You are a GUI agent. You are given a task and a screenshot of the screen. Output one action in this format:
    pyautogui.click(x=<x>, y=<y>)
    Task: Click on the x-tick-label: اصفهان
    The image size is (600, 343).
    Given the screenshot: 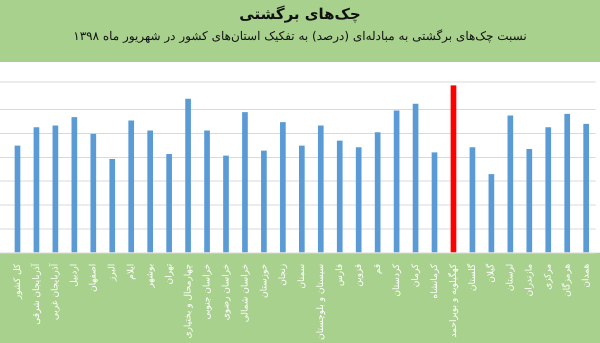 What is the action you would take?
    pyautogui.click(x=93, y=278)
    